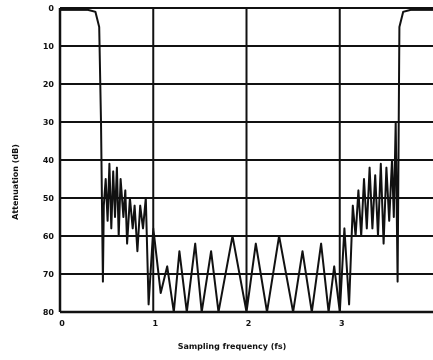  What do you see at coordinates (49, 198) in the screenshot?
I see `y-tick-label: 50` at bounding box center [49, 198].